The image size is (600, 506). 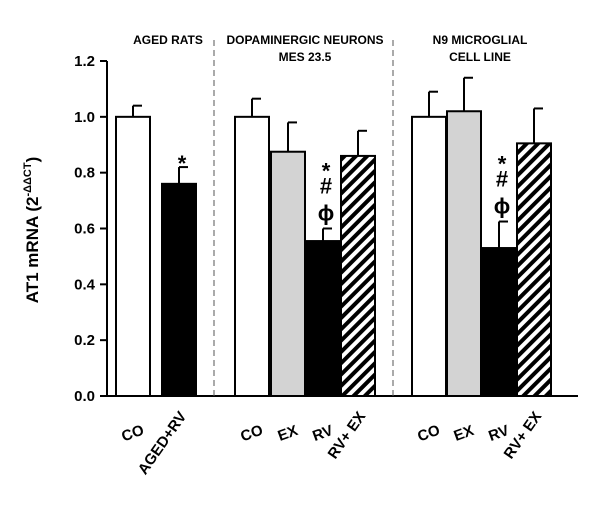 I want to click on panel-title: DOPAMINERGIC NEURONS, so click(x=304, y=40).